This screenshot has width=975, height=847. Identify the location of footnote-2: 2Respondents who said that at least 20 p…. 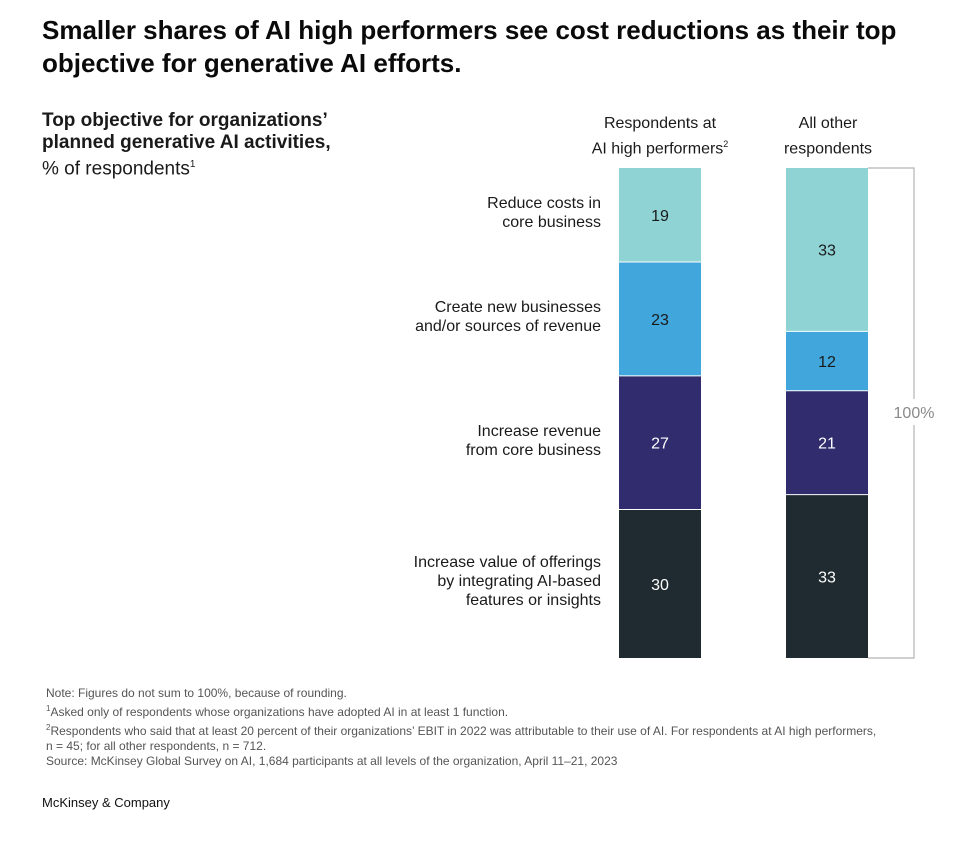
(492, 737).